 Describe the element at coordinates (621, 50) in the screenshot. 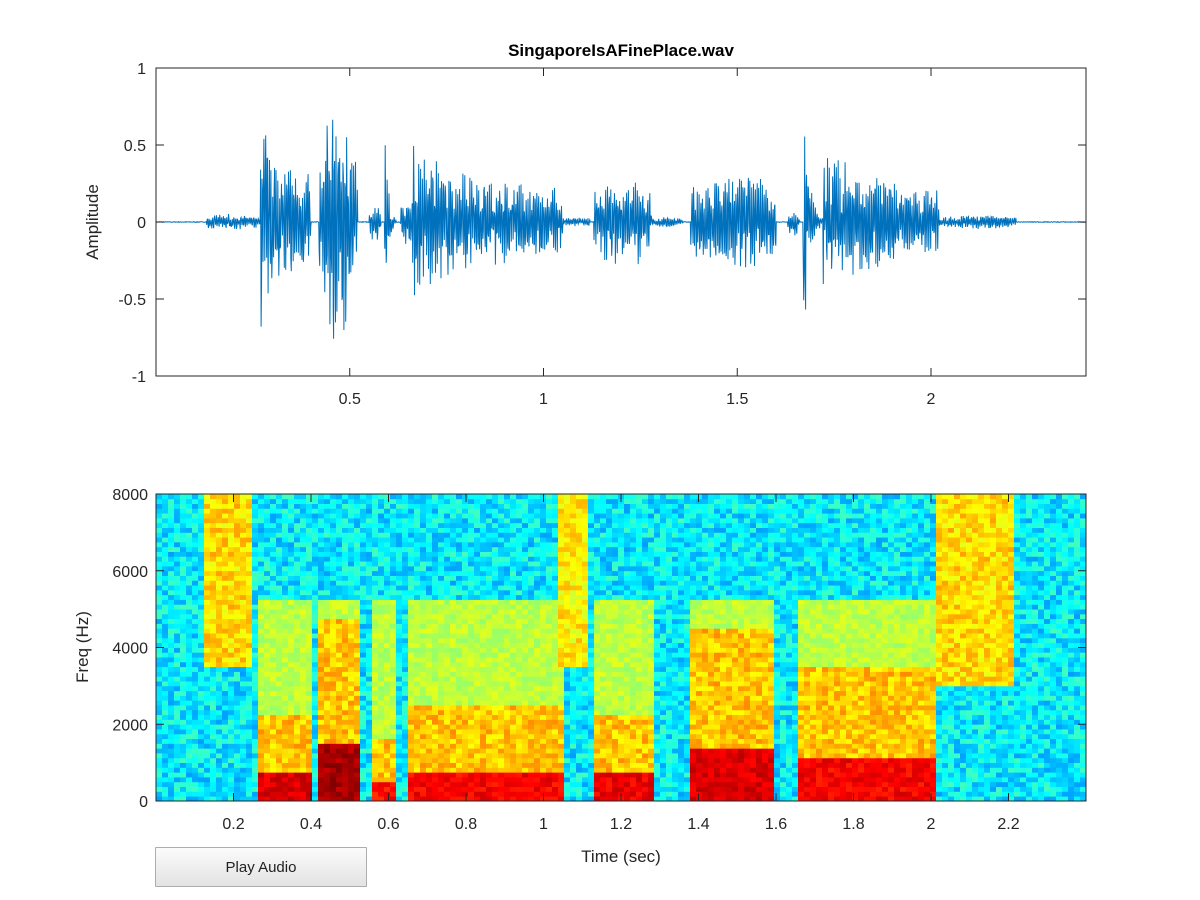

I see `waveform-title: SingaporeIsAFinePlace.wav` at that location.